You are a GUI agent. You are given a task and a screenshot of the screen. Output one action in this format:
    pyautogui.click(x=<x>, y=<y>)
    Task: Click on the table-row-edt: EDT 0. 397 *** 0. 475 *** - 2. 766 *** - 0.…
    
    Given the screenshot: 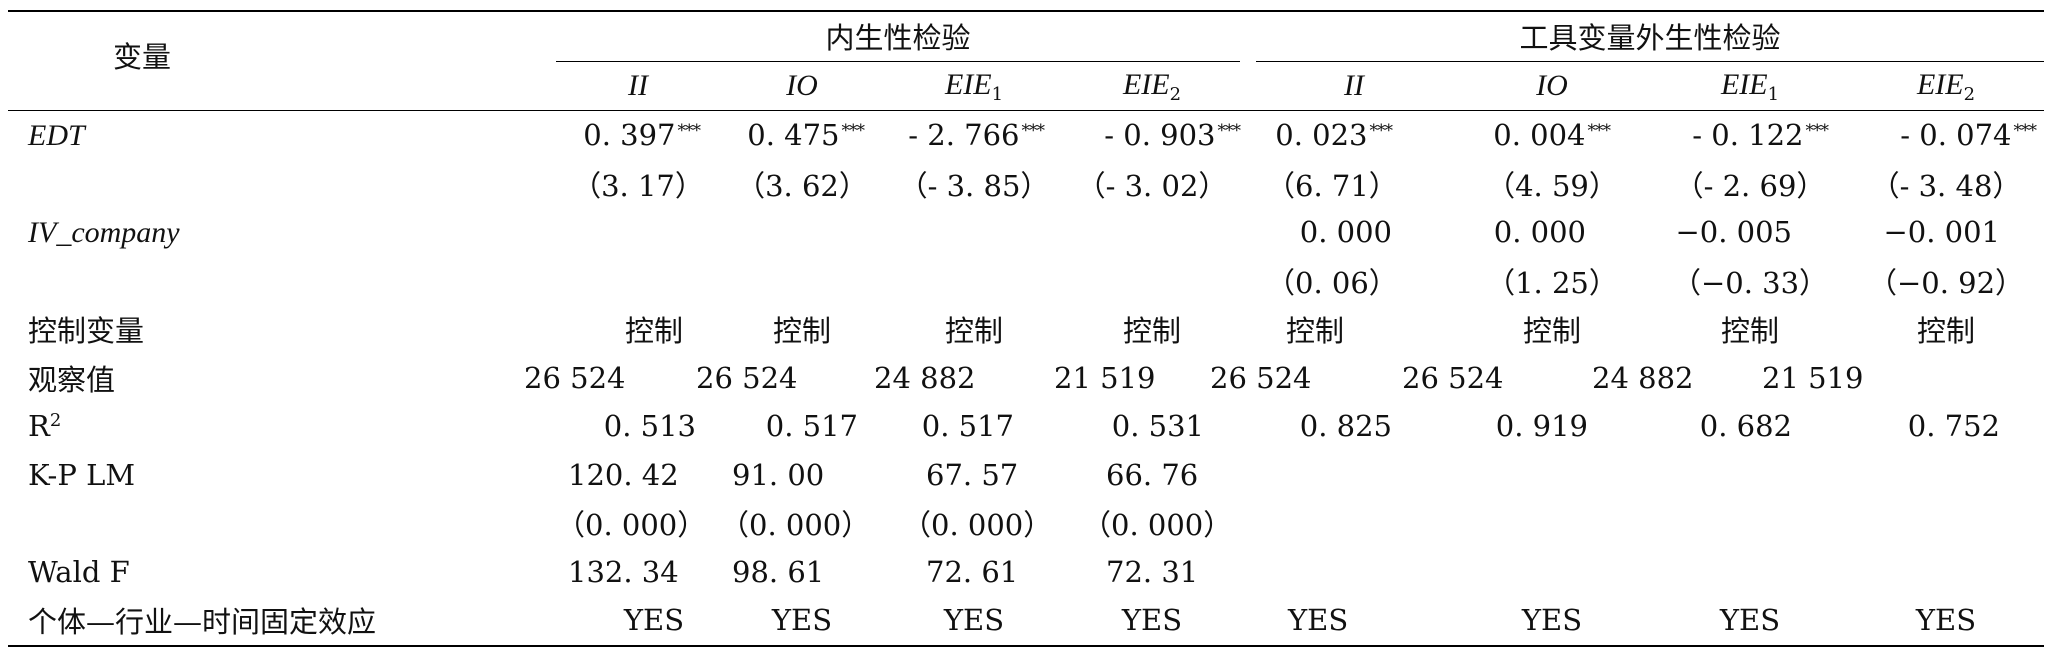 What is the action you would take?
    pyautogui.click(x=1026, y=135)
    